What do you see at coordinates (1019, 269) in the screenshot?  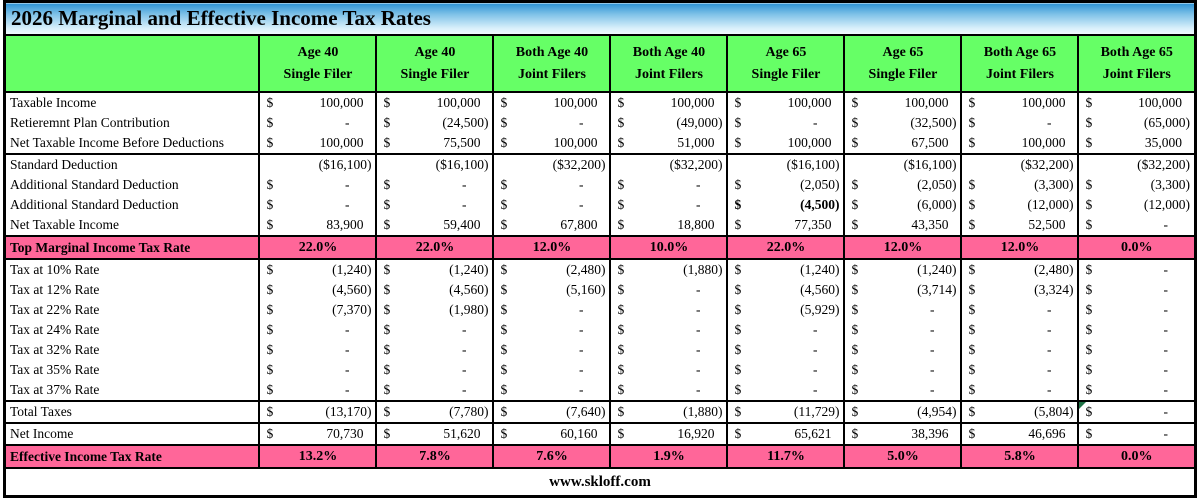 I see `money-cell: $ (2,480)` at bounding box center [1019, 269].